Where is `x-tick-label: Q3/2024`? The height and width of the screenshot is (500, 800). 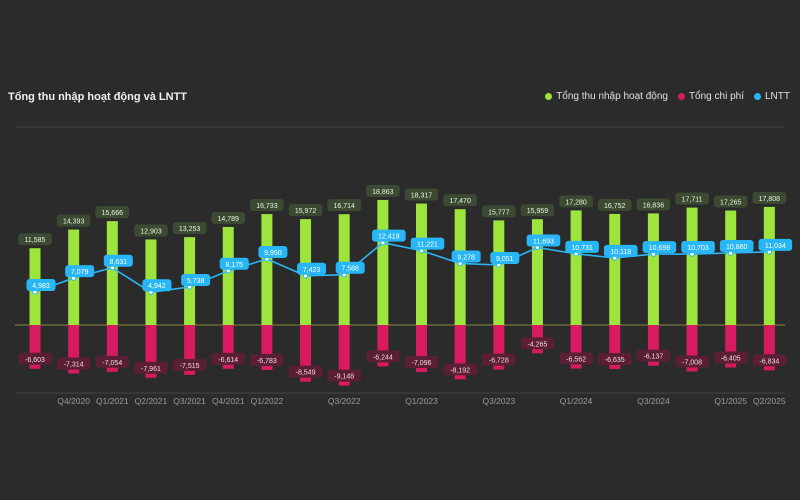 x-tick-label: Q3/2024 is located at coordinates (653, 401).